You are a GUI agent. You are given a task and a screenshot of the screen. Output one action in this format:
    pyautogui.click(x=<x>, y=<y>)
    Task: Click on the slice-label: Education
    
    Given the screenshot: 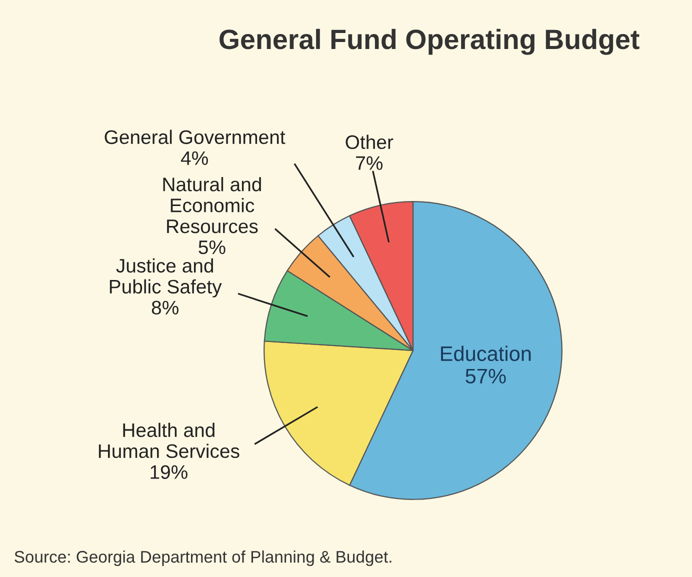 What is the action you would take?
    pyautogui.click(x=486, y=354)
    